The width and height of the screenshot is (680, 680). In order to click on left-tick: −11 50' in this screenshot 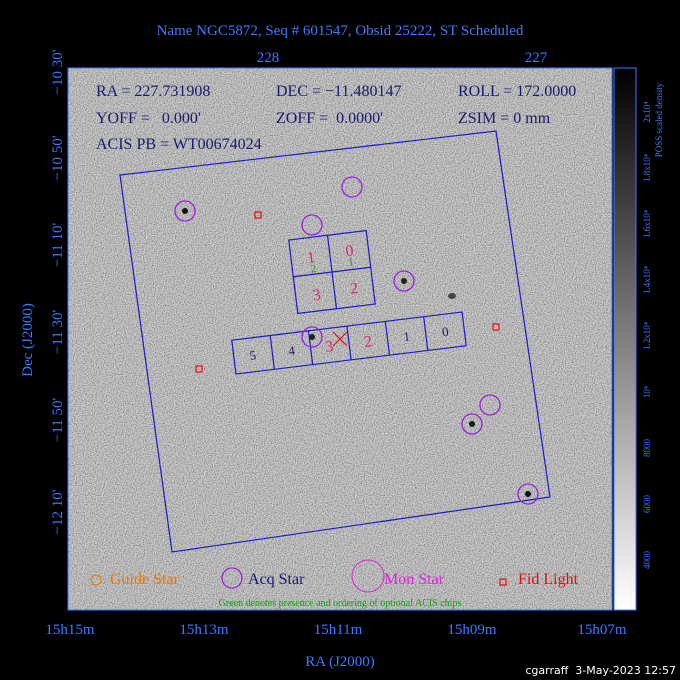, I will do `click(58, 420)`.